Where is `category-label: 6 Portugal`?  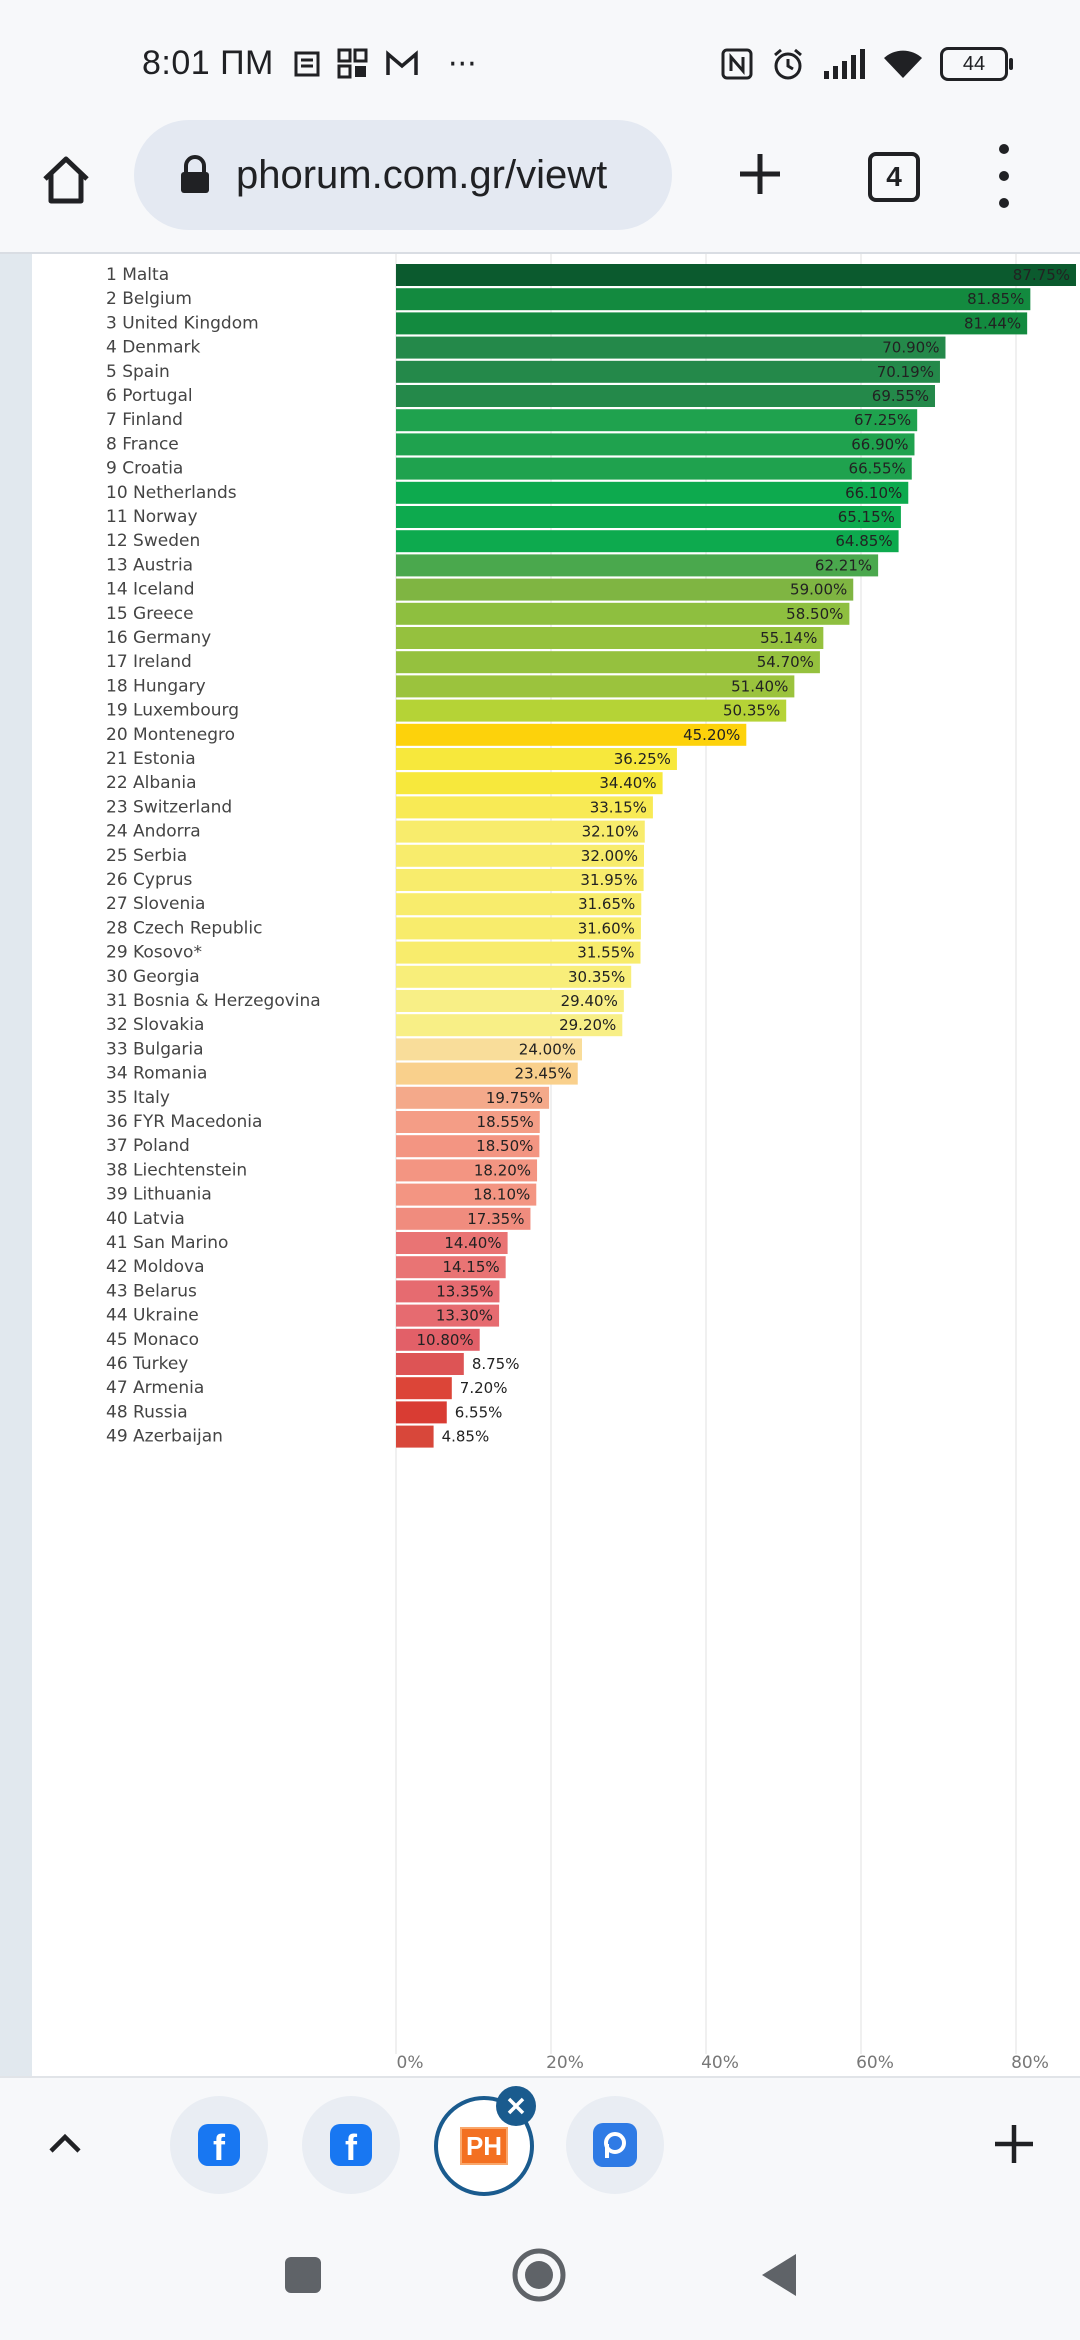
category-label: 6 Portugal is located at coordinates (149, 396).